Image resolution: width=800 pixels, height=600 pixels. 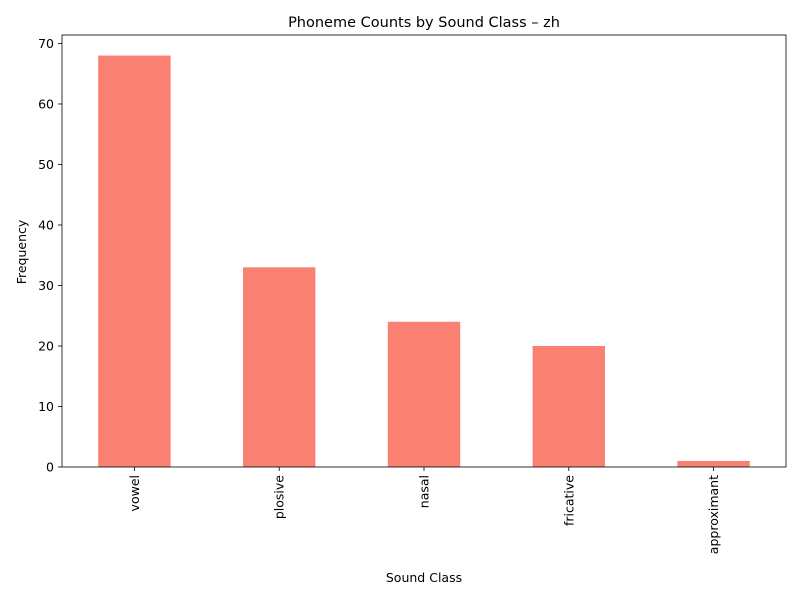 I want to click on chart-title: Phoneme Counts by Sound Class – zh, so click(x=424, y=23).